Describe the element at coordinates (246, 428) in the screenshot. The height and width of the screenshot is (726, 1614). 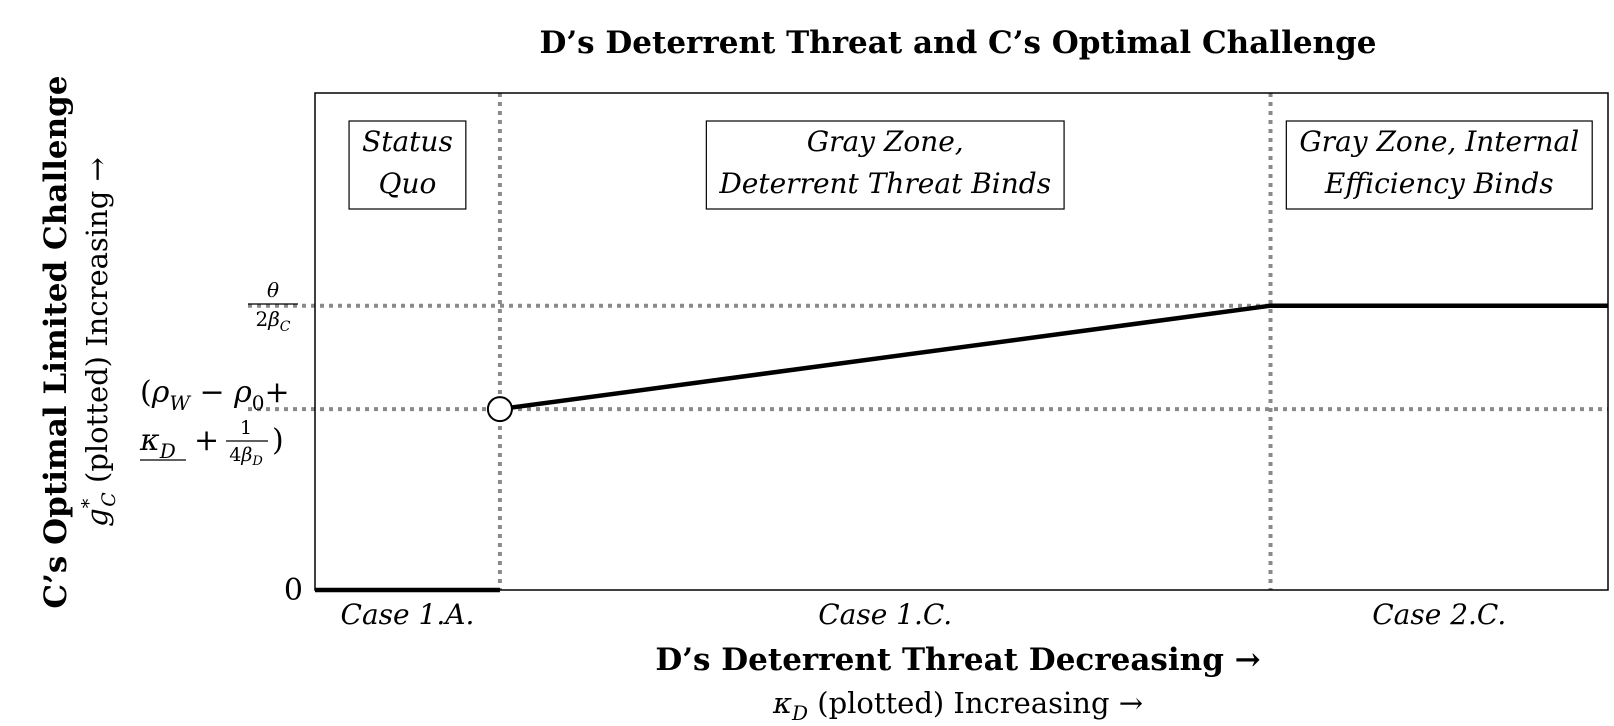
I see `svg-text: 1` at that location.